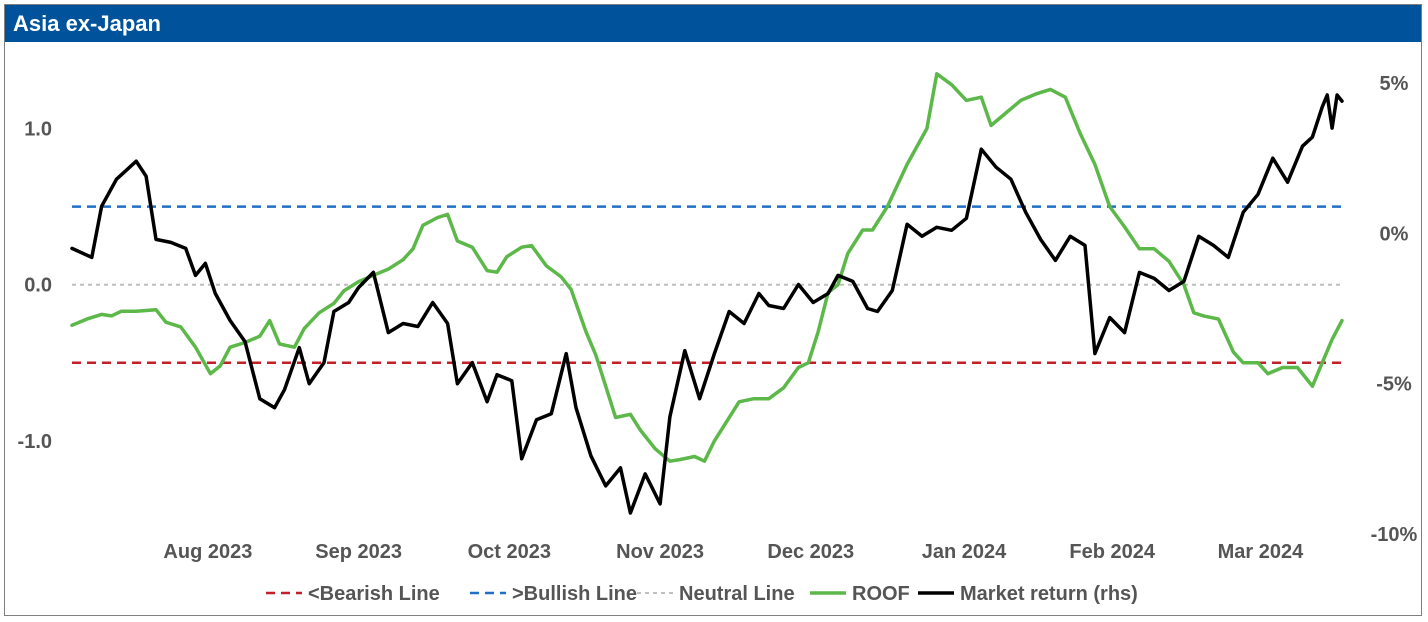 This screenshot has height=622, width=1428. What do you see at coordinates (881, 594) in the screenshot?
I see `legend-label: ROOF` at bounding box center [881, 594].